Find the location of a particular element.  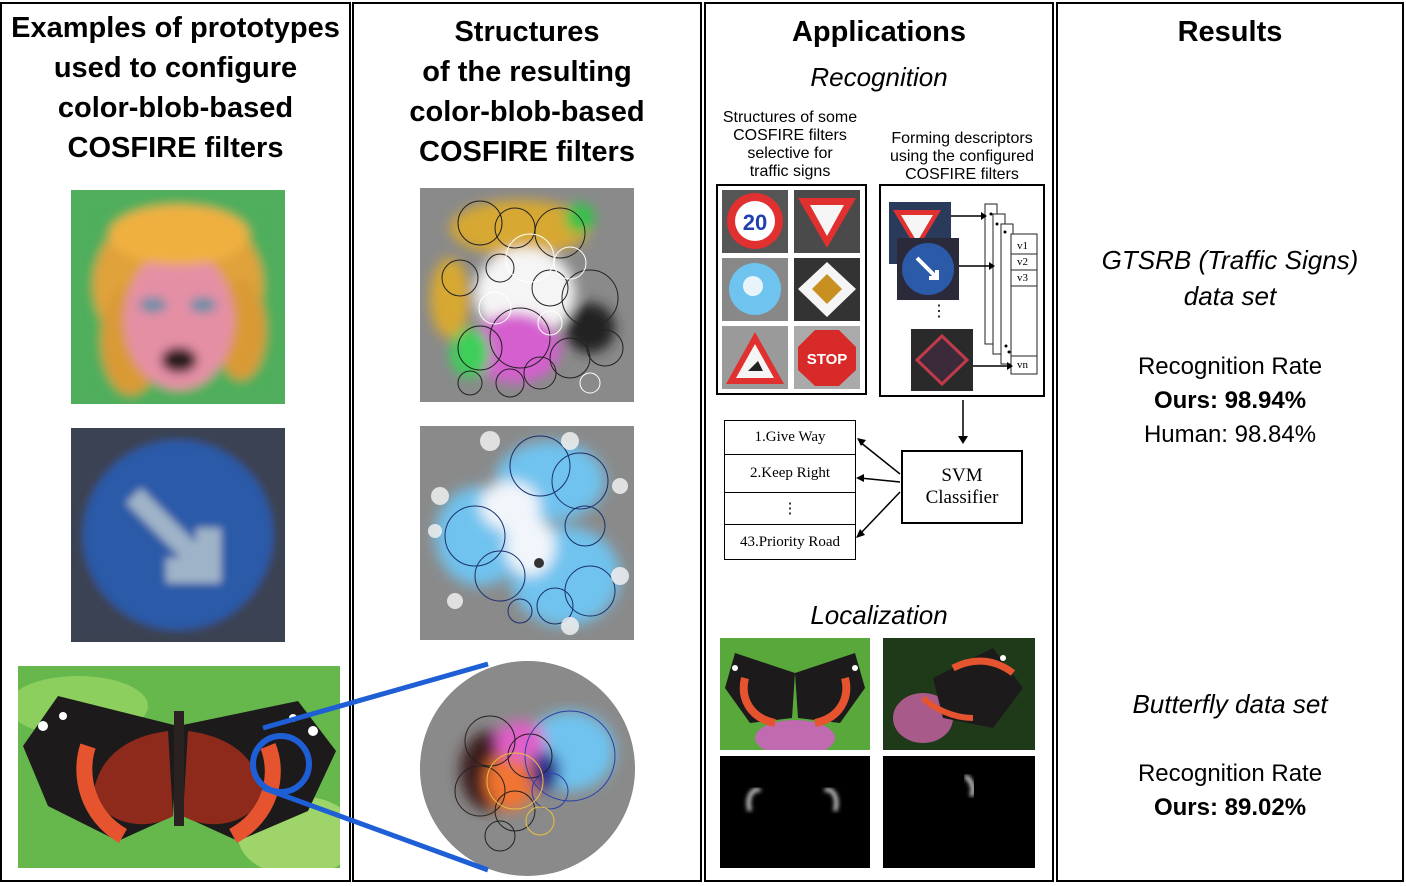

descriptor-forming-illustration: v1 v2 v3 vn ⋮ is located at coordinates (962, 290).